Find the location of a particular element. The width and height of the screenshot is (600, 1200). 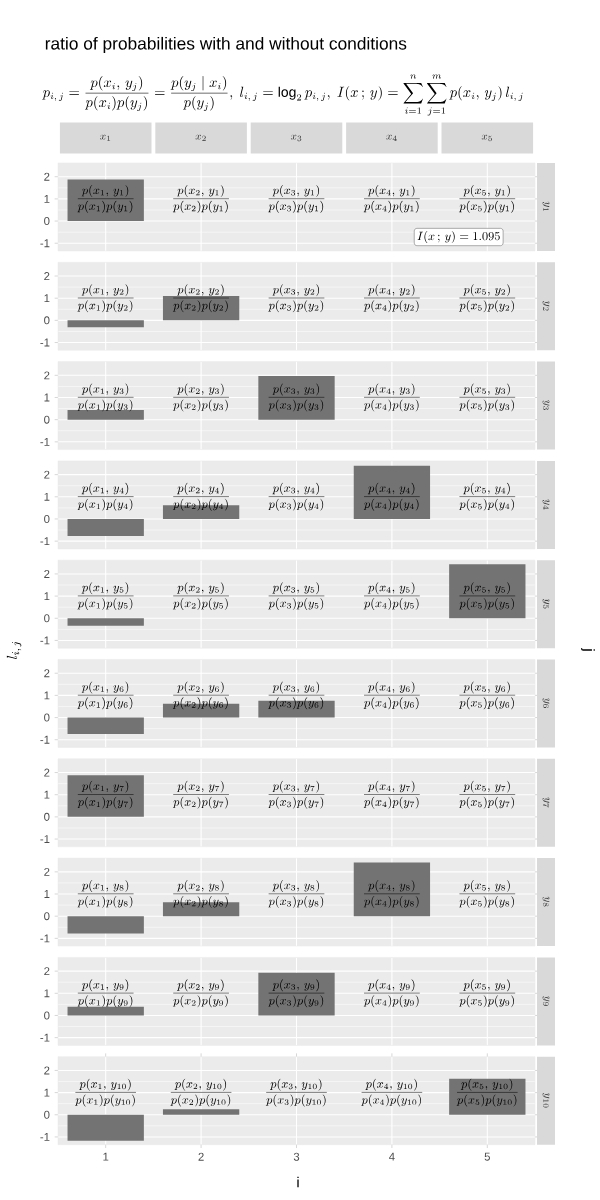

annotation: $\frac{p(x_{5},\, y_{3})}{p(x_{5})p(y_{3})}$ is located at coordinates (487, 397).